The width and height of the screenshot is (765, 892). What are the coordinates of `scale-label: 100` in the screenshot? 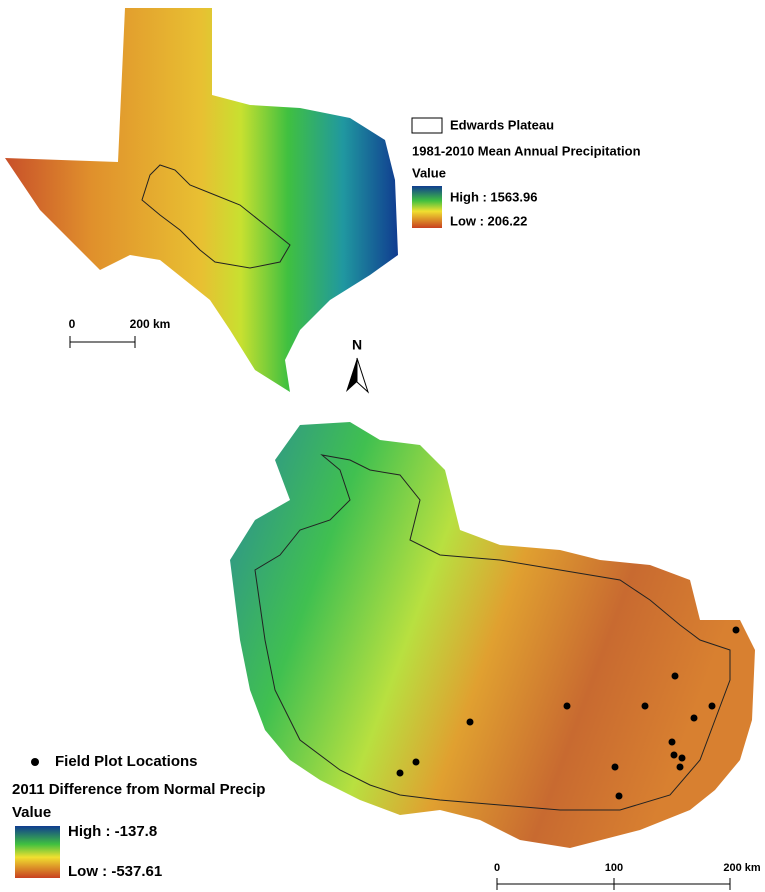 It's located at (614, 868).